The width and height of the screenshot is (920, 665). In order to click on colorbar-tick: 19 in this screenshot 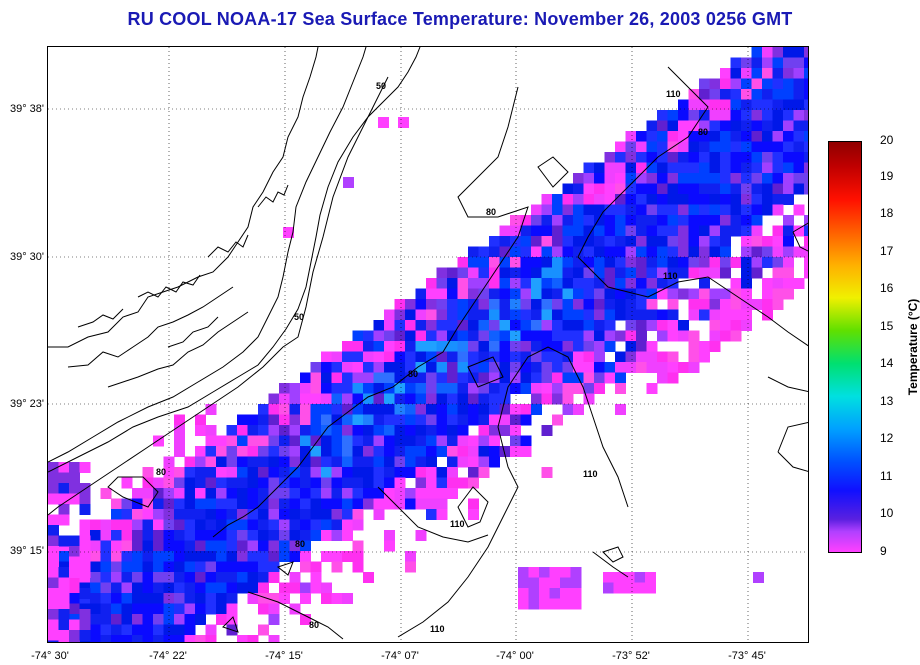, I will do `click(887, 176)`.